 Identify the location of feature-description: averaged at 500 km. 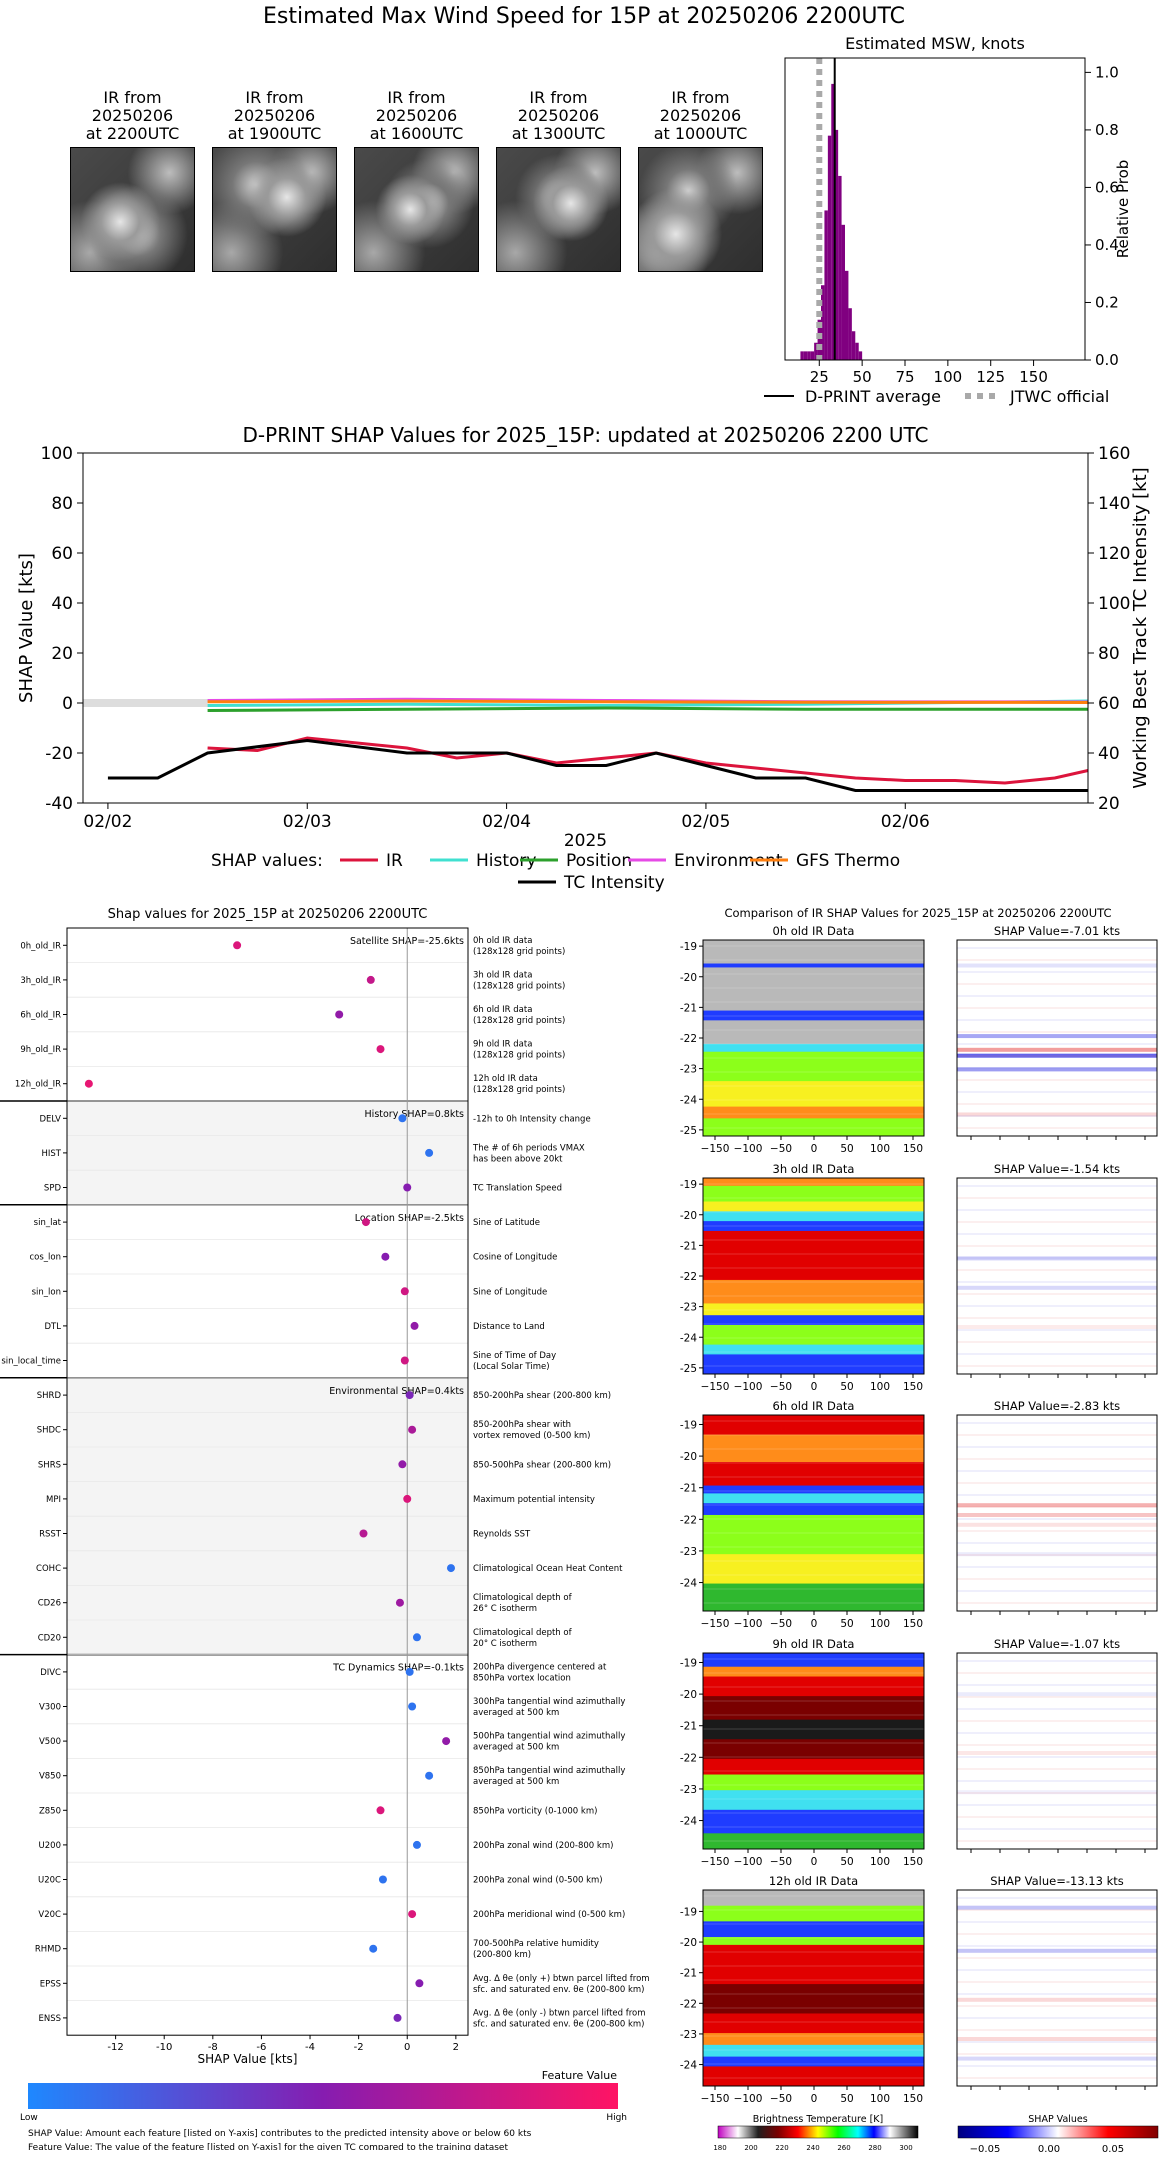
(516, 1713).